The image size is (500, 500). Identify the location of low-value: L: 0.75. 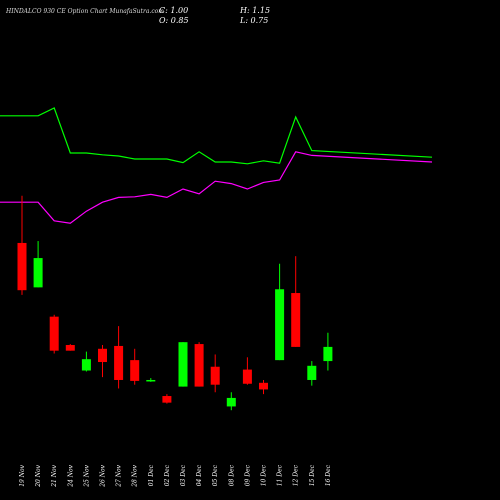
(254, 20).